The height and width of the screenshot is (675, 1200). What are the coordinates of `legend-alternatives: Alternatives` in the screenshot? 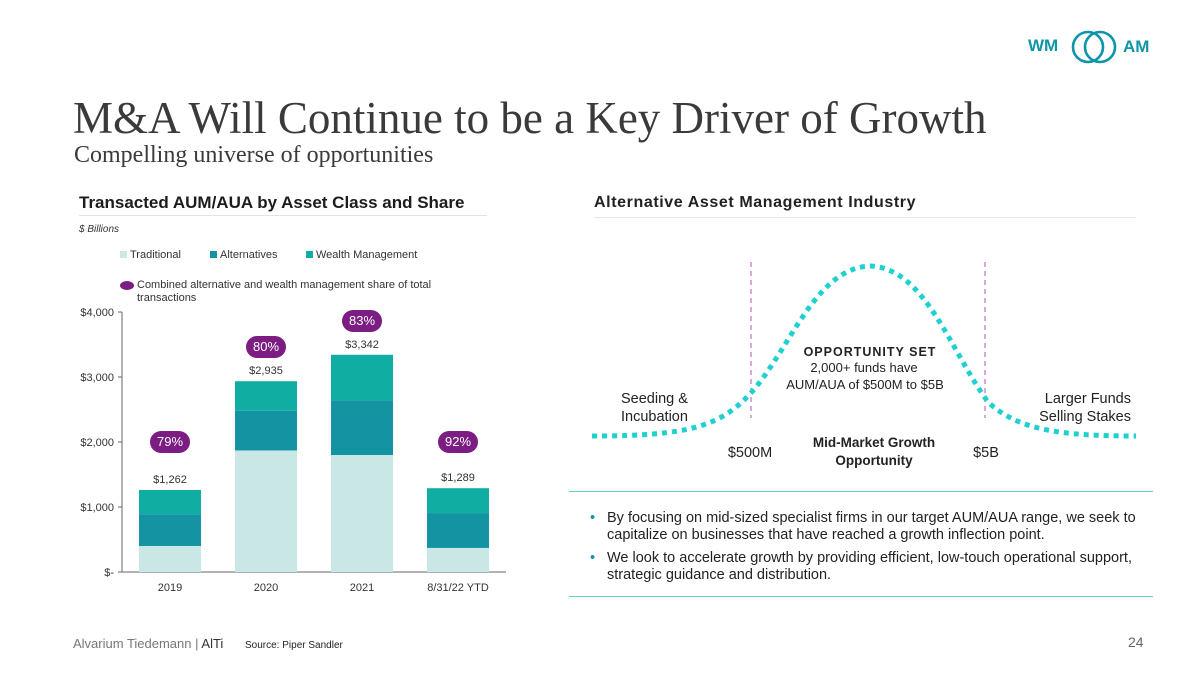 It's located at (243, 255).